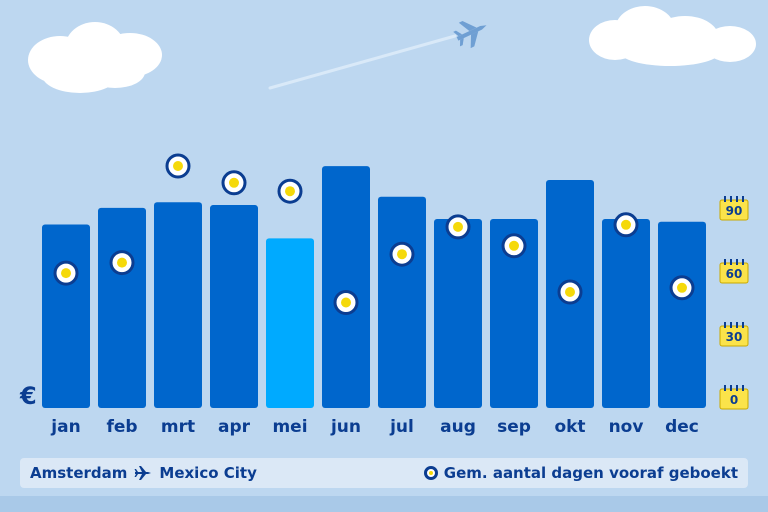 This screenshot has height=512, width=768. Describe the element at coordinates (362, 62) in the screenshot. I see `contrail` at that location.